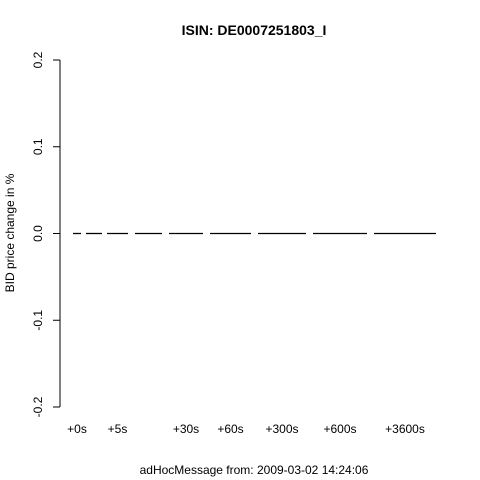 This screenshot has width=480, height=480. What do you see at coordinates (38, 59) in the screenshot?
I see `y-tick-label: 0.2` at bounding box center [38, 59].